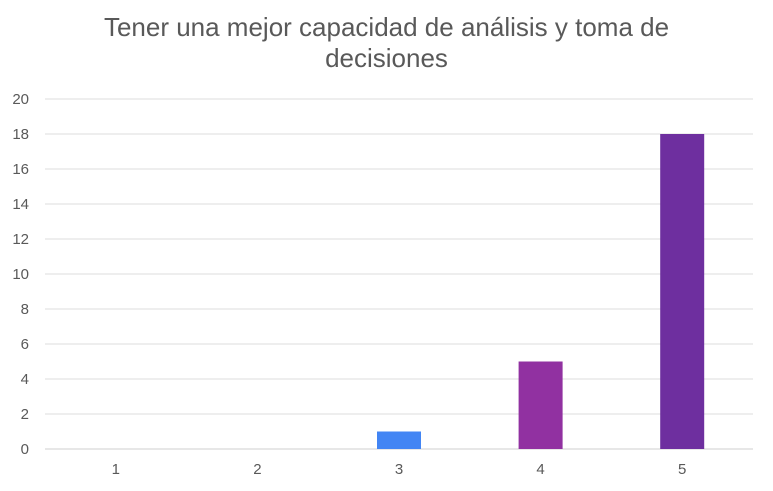 The height and width of the screenshot is (491, 773). What do you see at coordinates (20, 169) in the screenshot?
I see `y-tick-label: 16` at bounding box center [20, 169].